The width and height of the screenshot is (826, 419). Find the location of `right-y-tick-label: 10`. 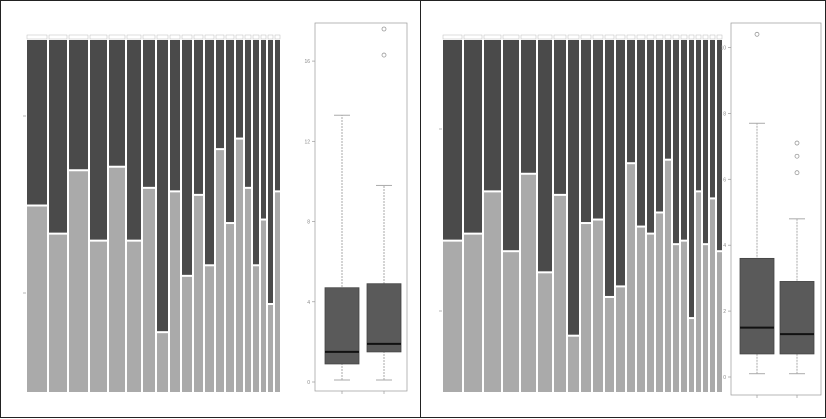

right-y-tick-label: 10 is located at coordinates (723, 48).